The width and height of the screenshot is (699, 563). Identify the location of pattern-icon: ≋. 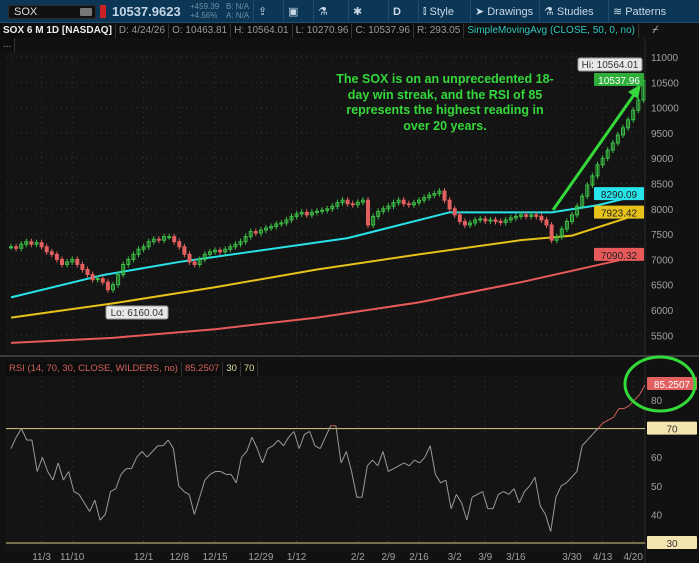
(618, 12).